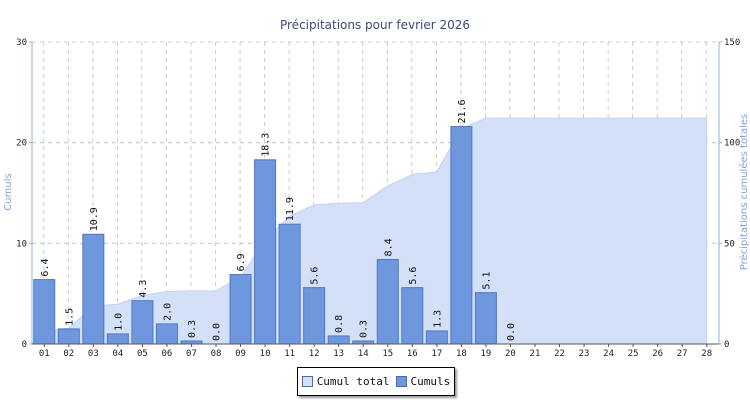  I want to click on x-tick-label-08: 08, so click(216, 354).